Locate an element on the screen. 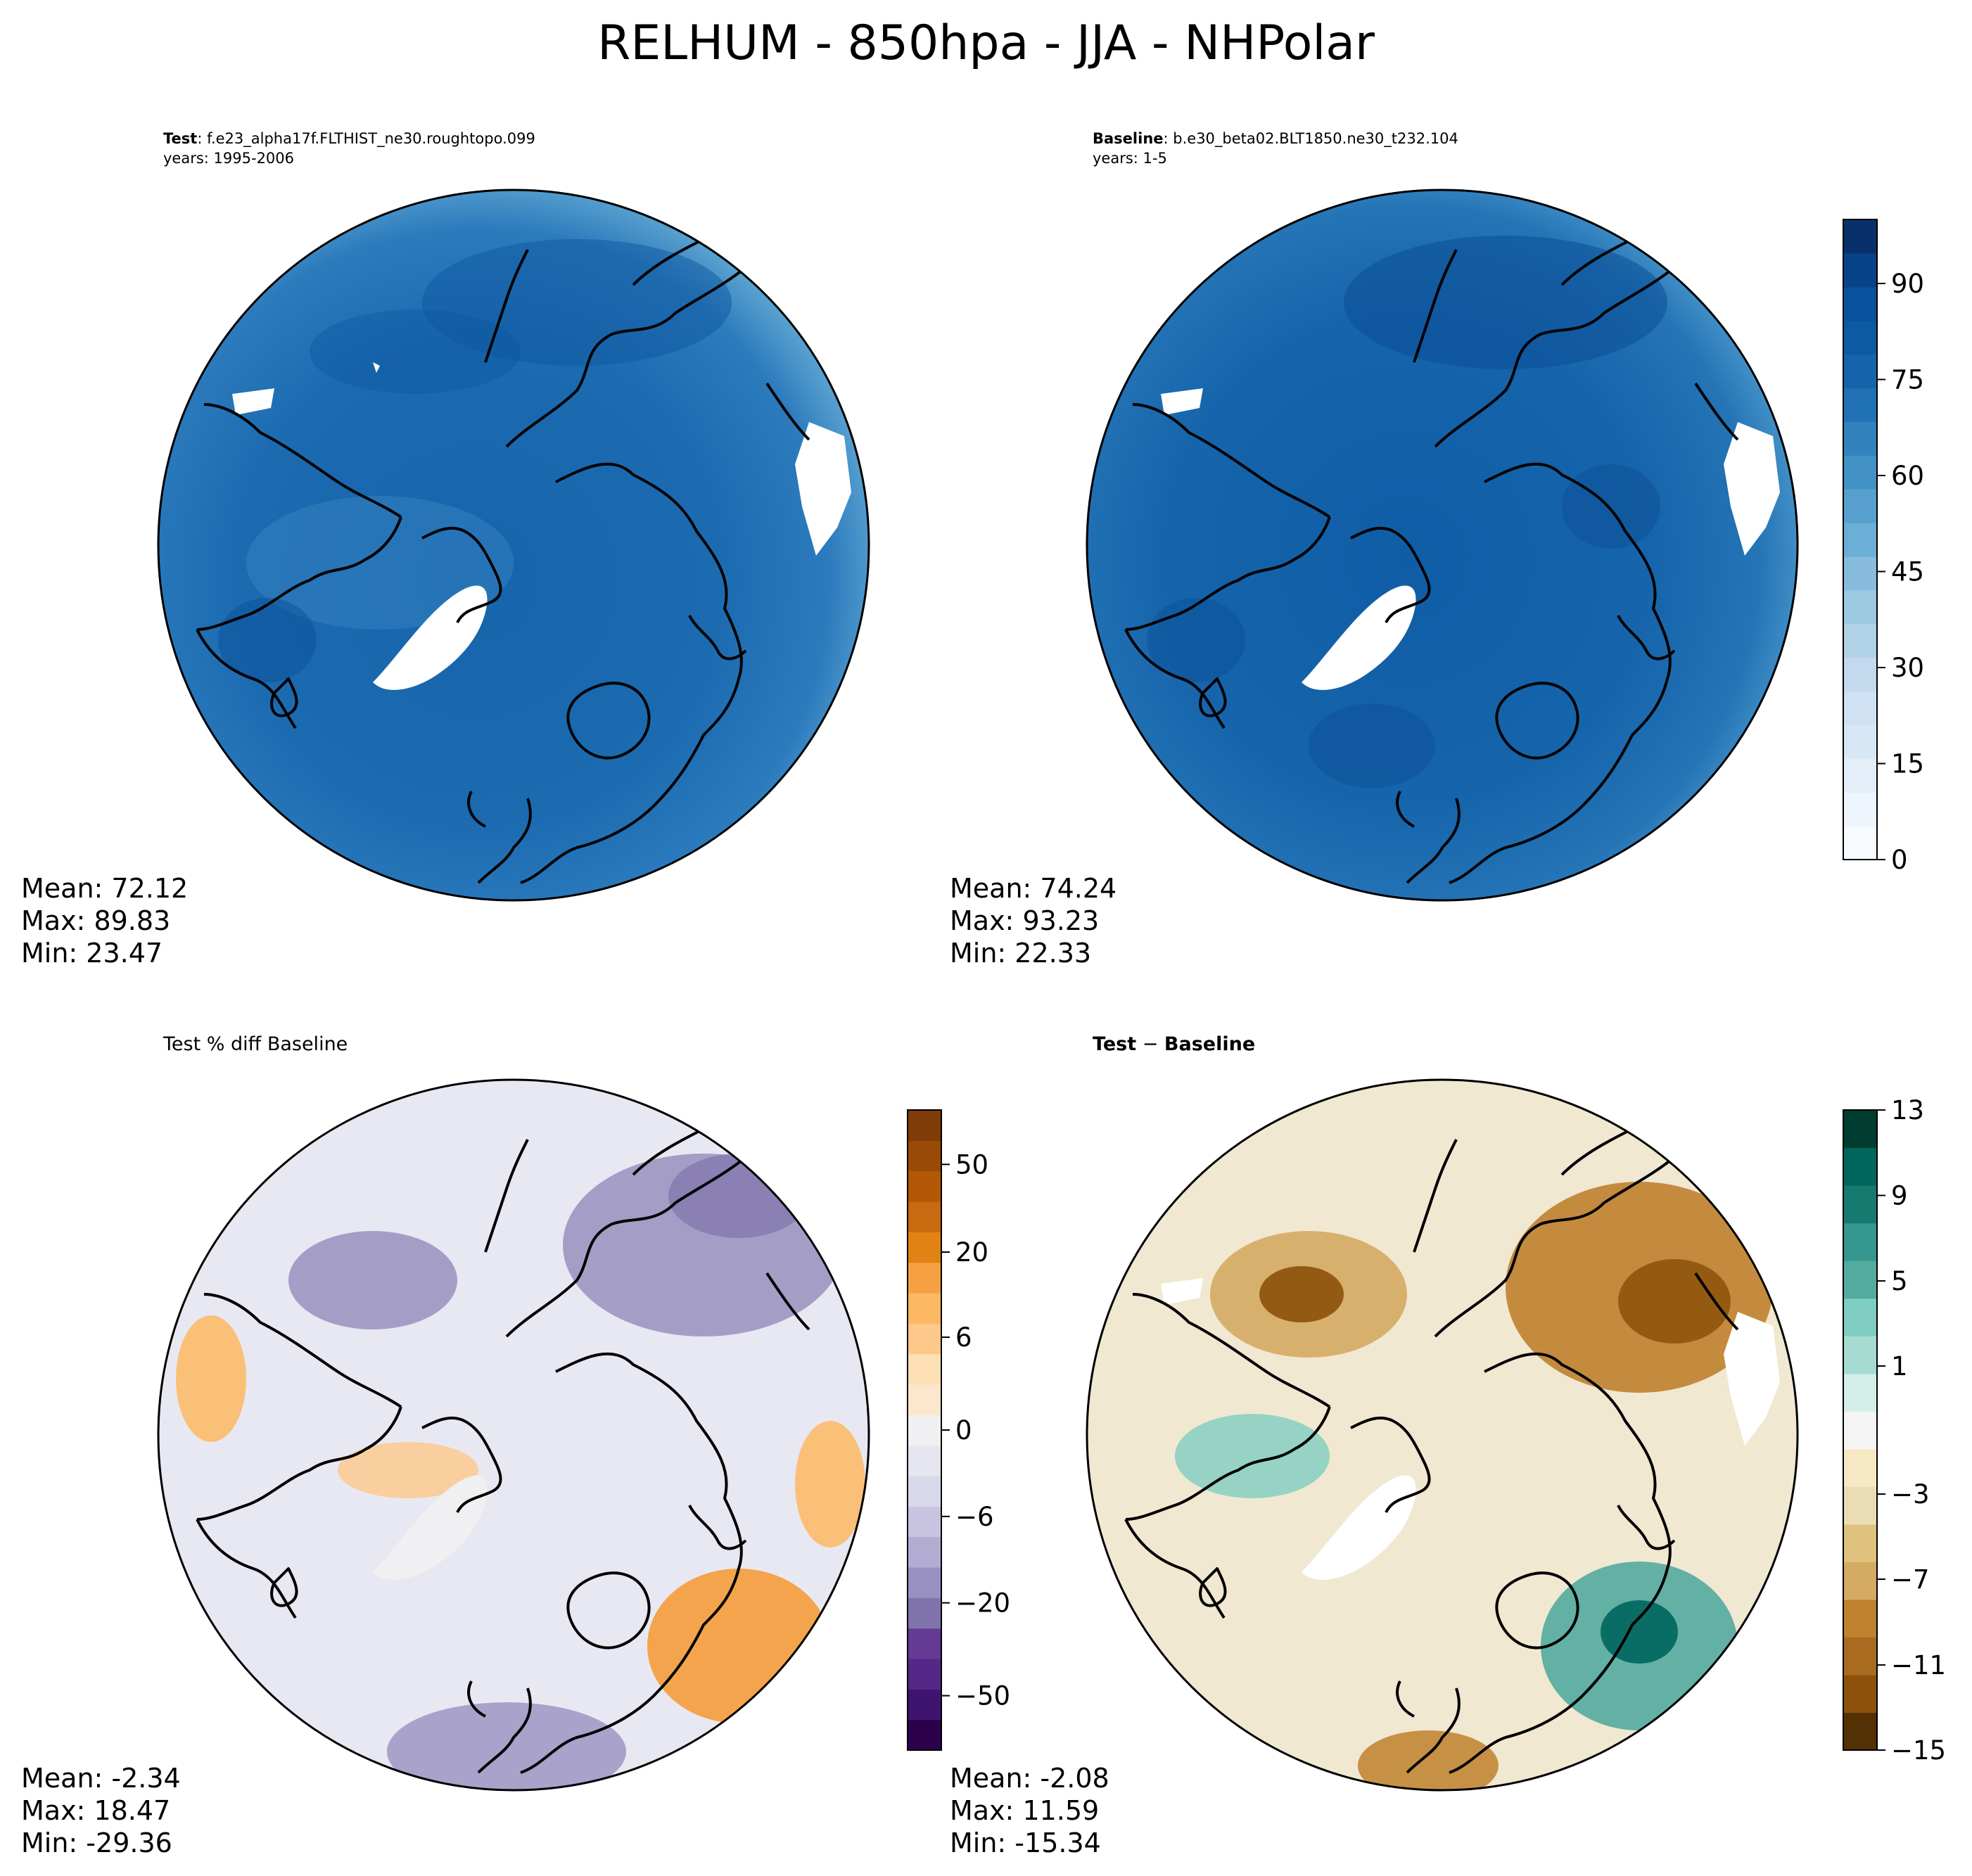 The height and width of the screenshot is (1876, 1972). test-label: Test is located at coordinates (181, 138).